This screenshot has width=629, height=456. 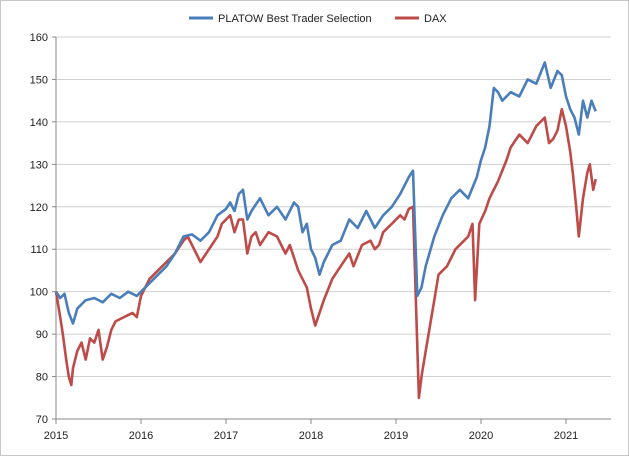 I want to click on y-tick-label: 80, so click(x=42, y=378).